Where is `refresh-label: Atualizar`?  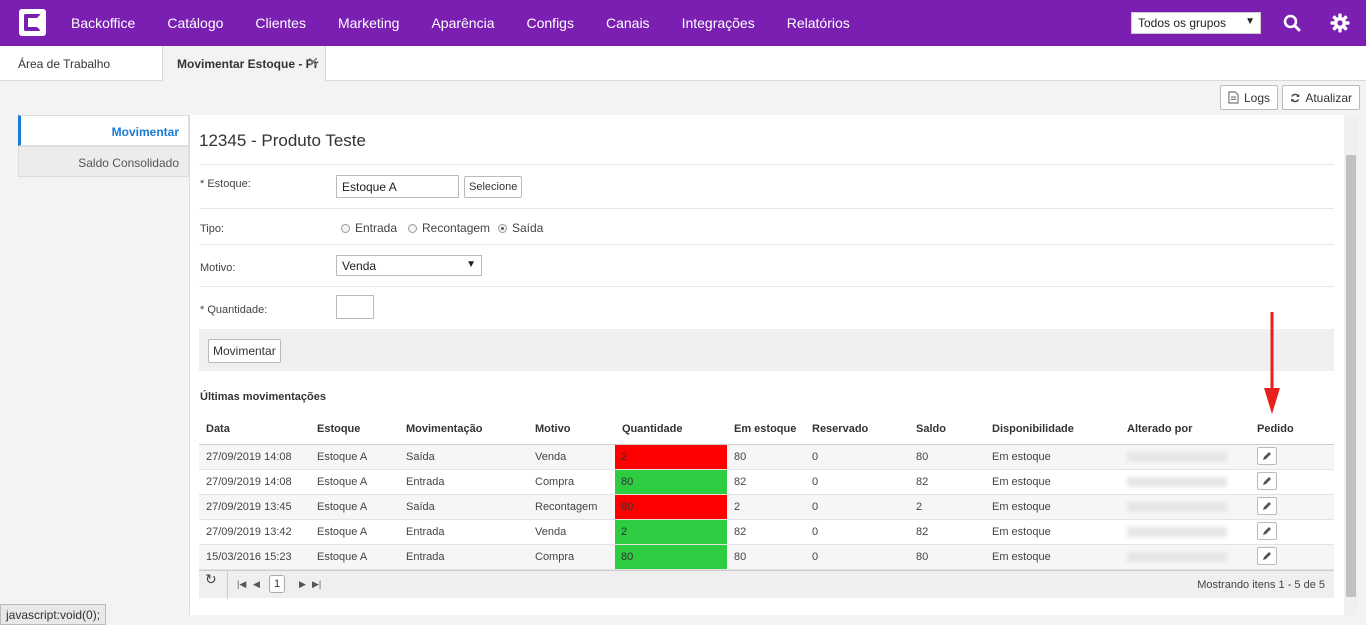
refresh-label: Atualizar is located at coordinates (1328, 97).